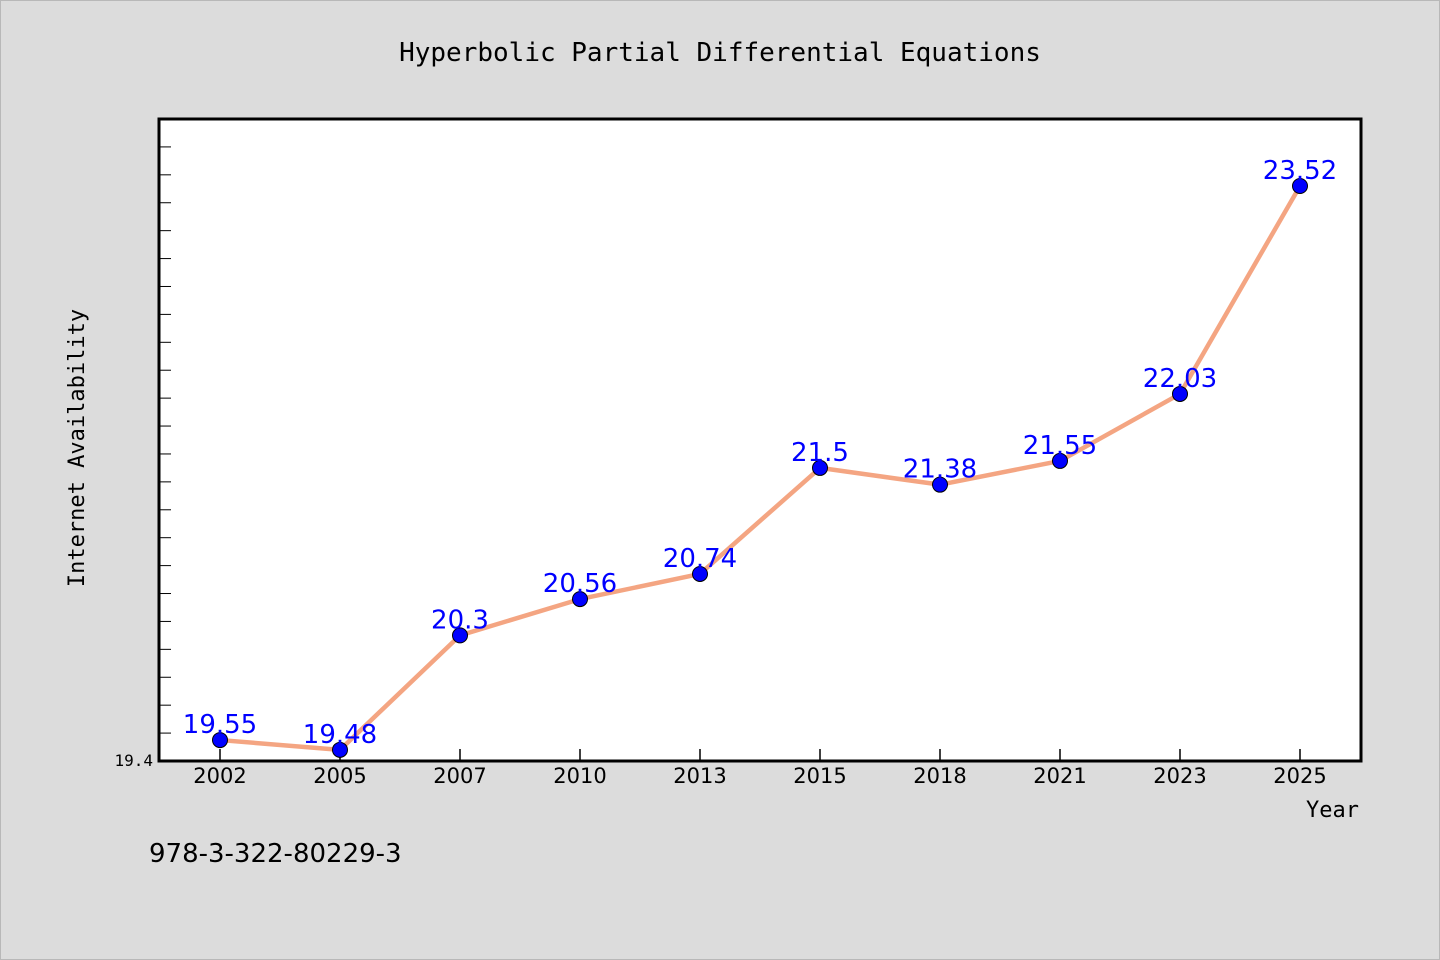  Describe the element at coordinates (1299, 776) in the screenshot. I see `x-tick-label: 2025` at that location.